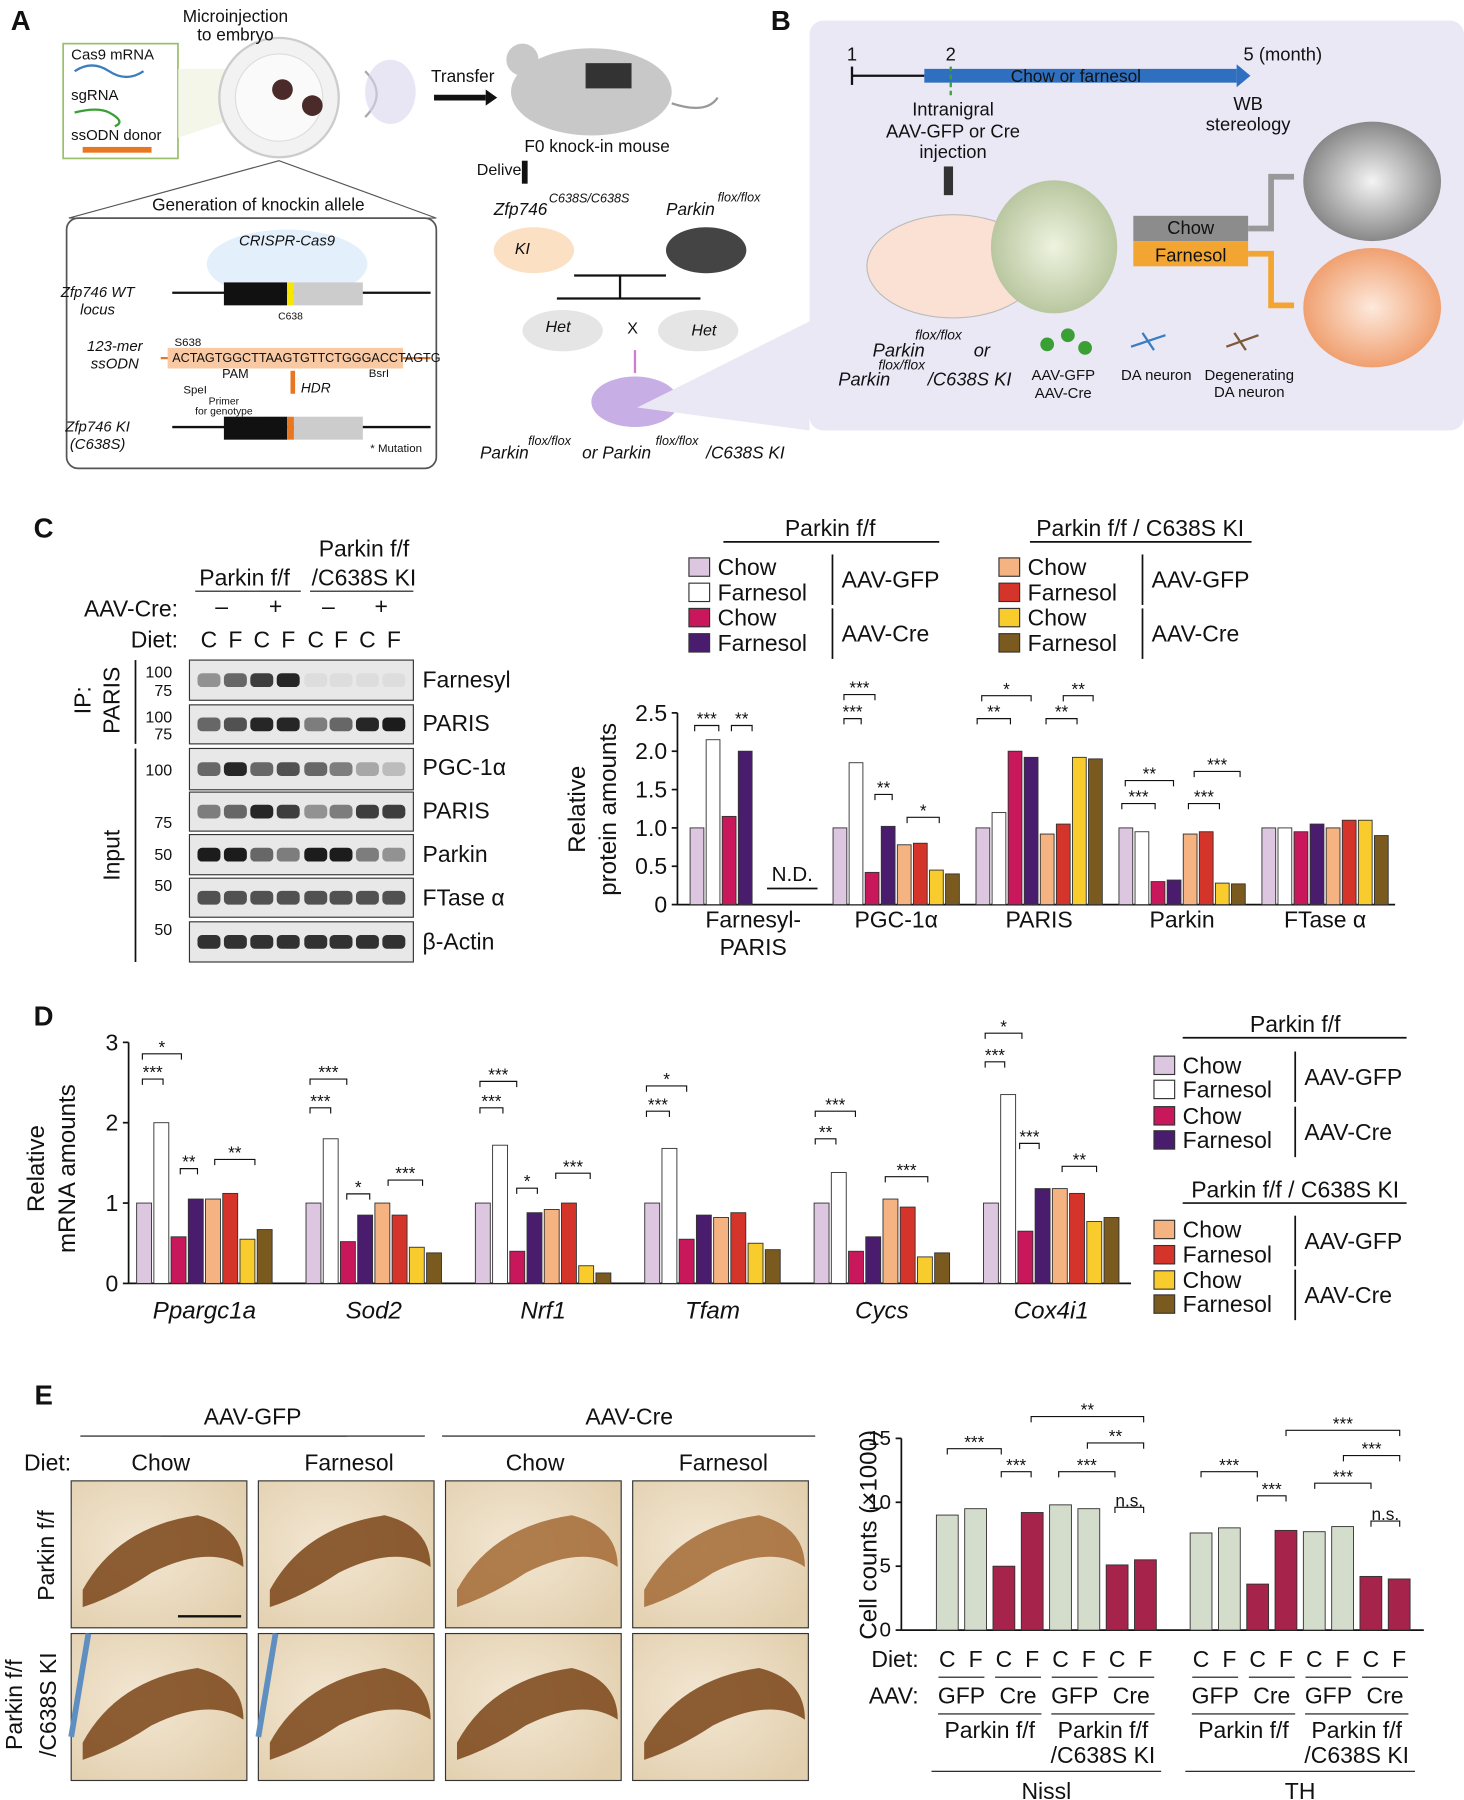  I want to click on group-label: Nissl, so click(1046, 1789).